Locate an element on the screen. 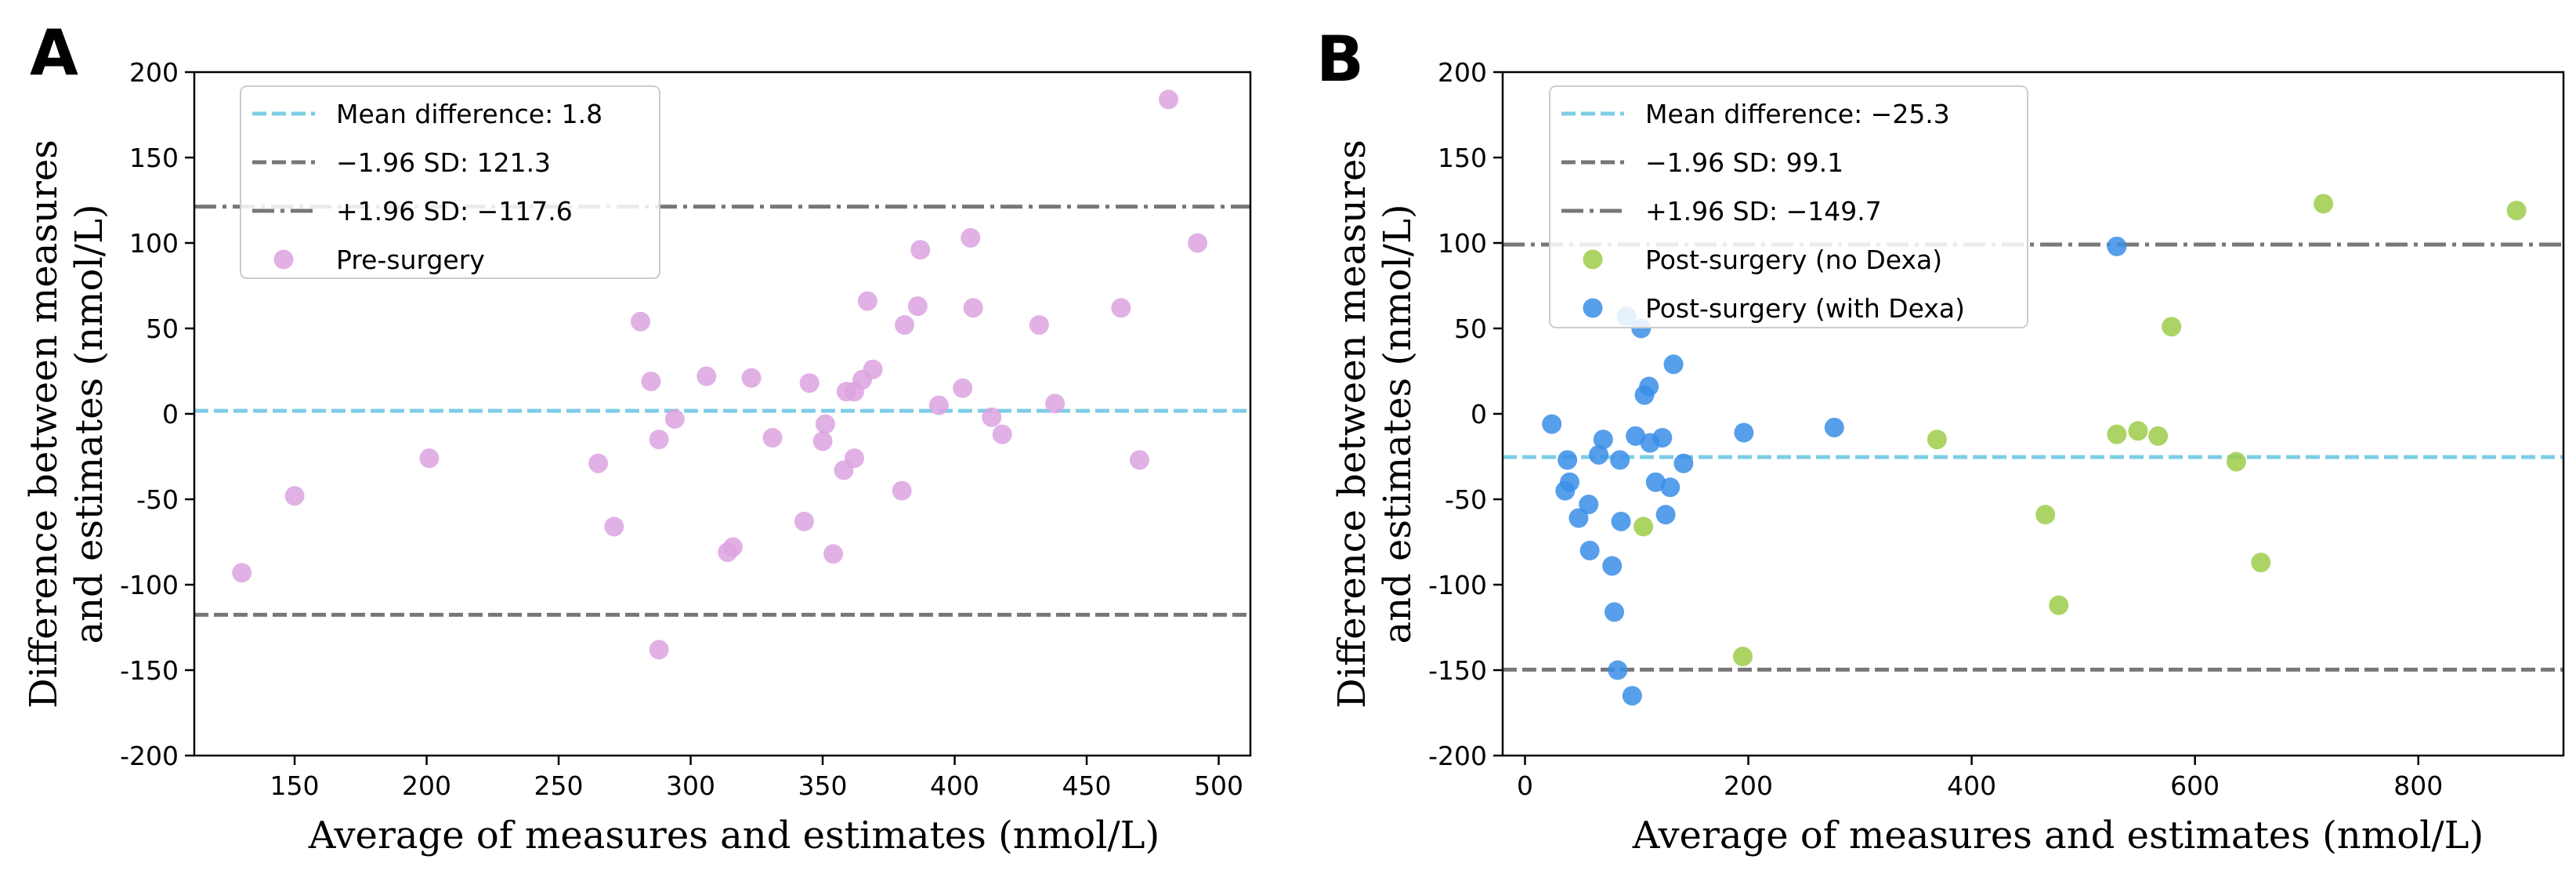 The height and width of the screenshot is (870, 2576). x-tick-label: 500 is located at coordinates (1219, 785).